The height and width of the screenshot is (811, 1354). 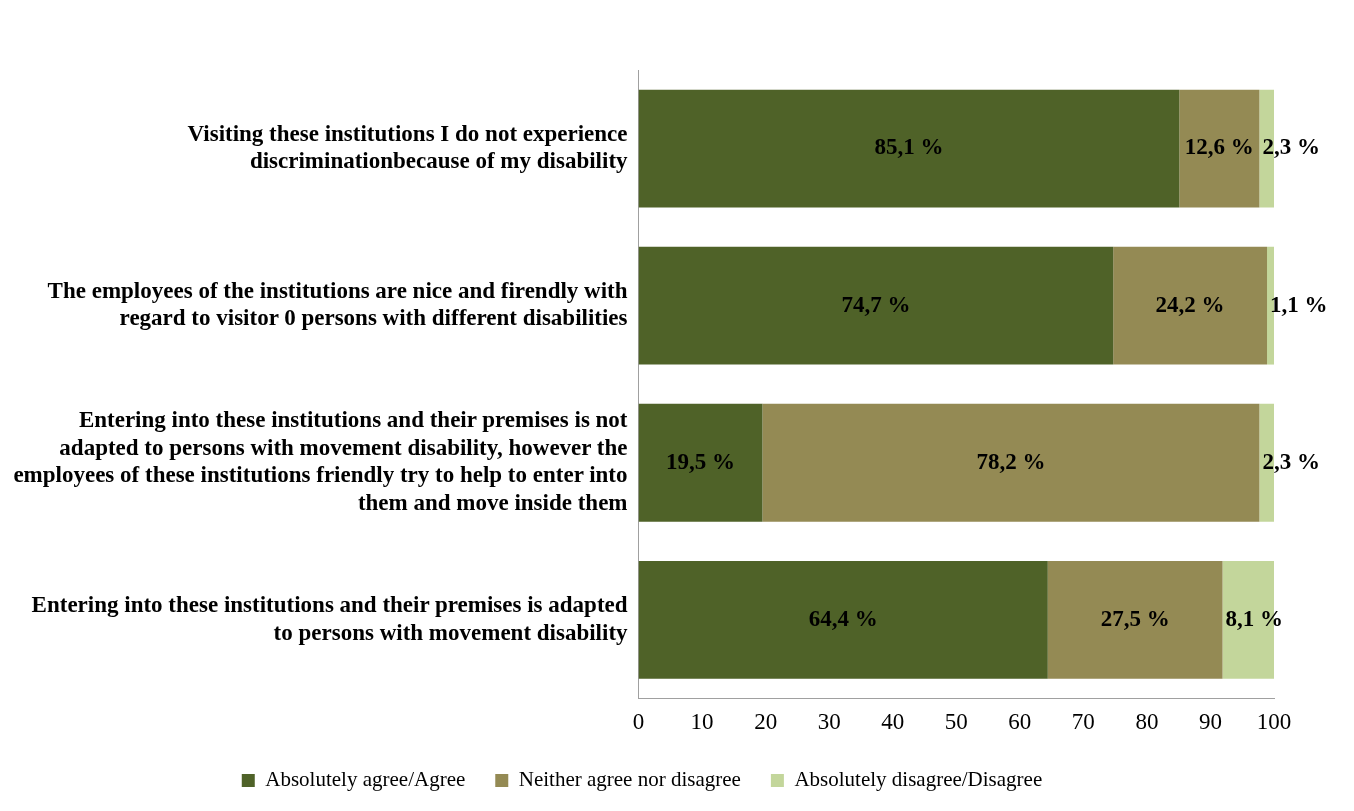 I want to click on data-label: 1,1 %, so click(x=1299, y=304).